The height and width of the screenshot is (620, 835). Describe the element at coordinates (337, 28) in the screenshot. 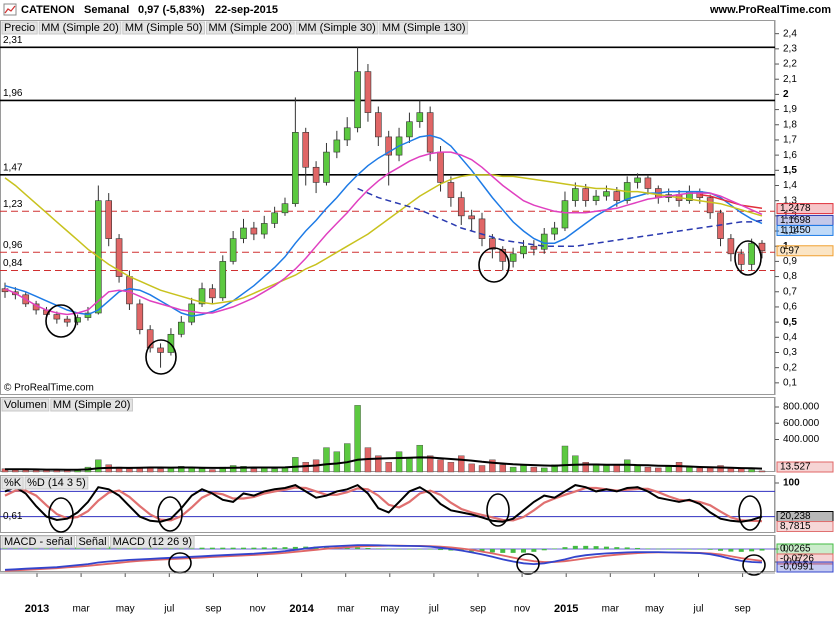

I see `legend-entry: MM (Simple 30)` at that location.